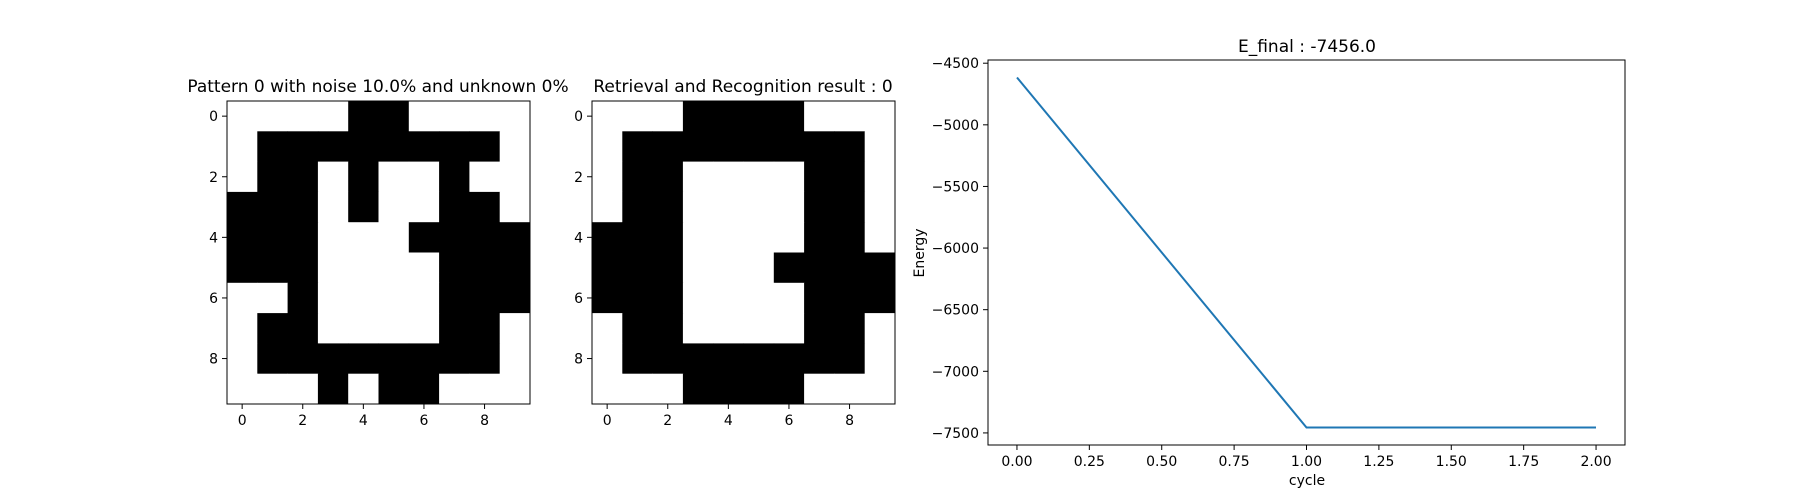 The image size is (1800, 499). What do you see at coordinates (578, 238) in the screenshot?
I see `retrieval-result-y-tick-label: 4` at bounding box center [578, 238].